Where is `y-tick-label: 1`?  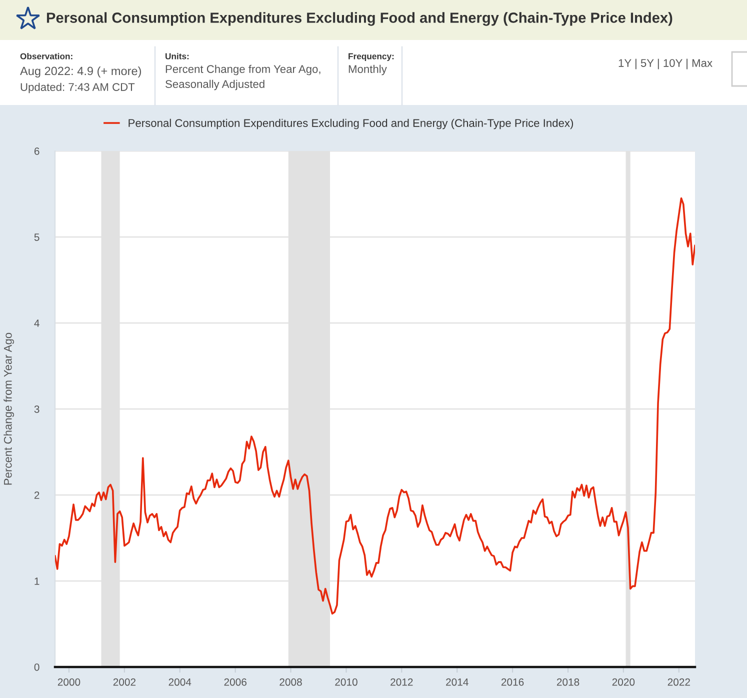 y-tick-label: 1 is located at coordinates (37, 581).